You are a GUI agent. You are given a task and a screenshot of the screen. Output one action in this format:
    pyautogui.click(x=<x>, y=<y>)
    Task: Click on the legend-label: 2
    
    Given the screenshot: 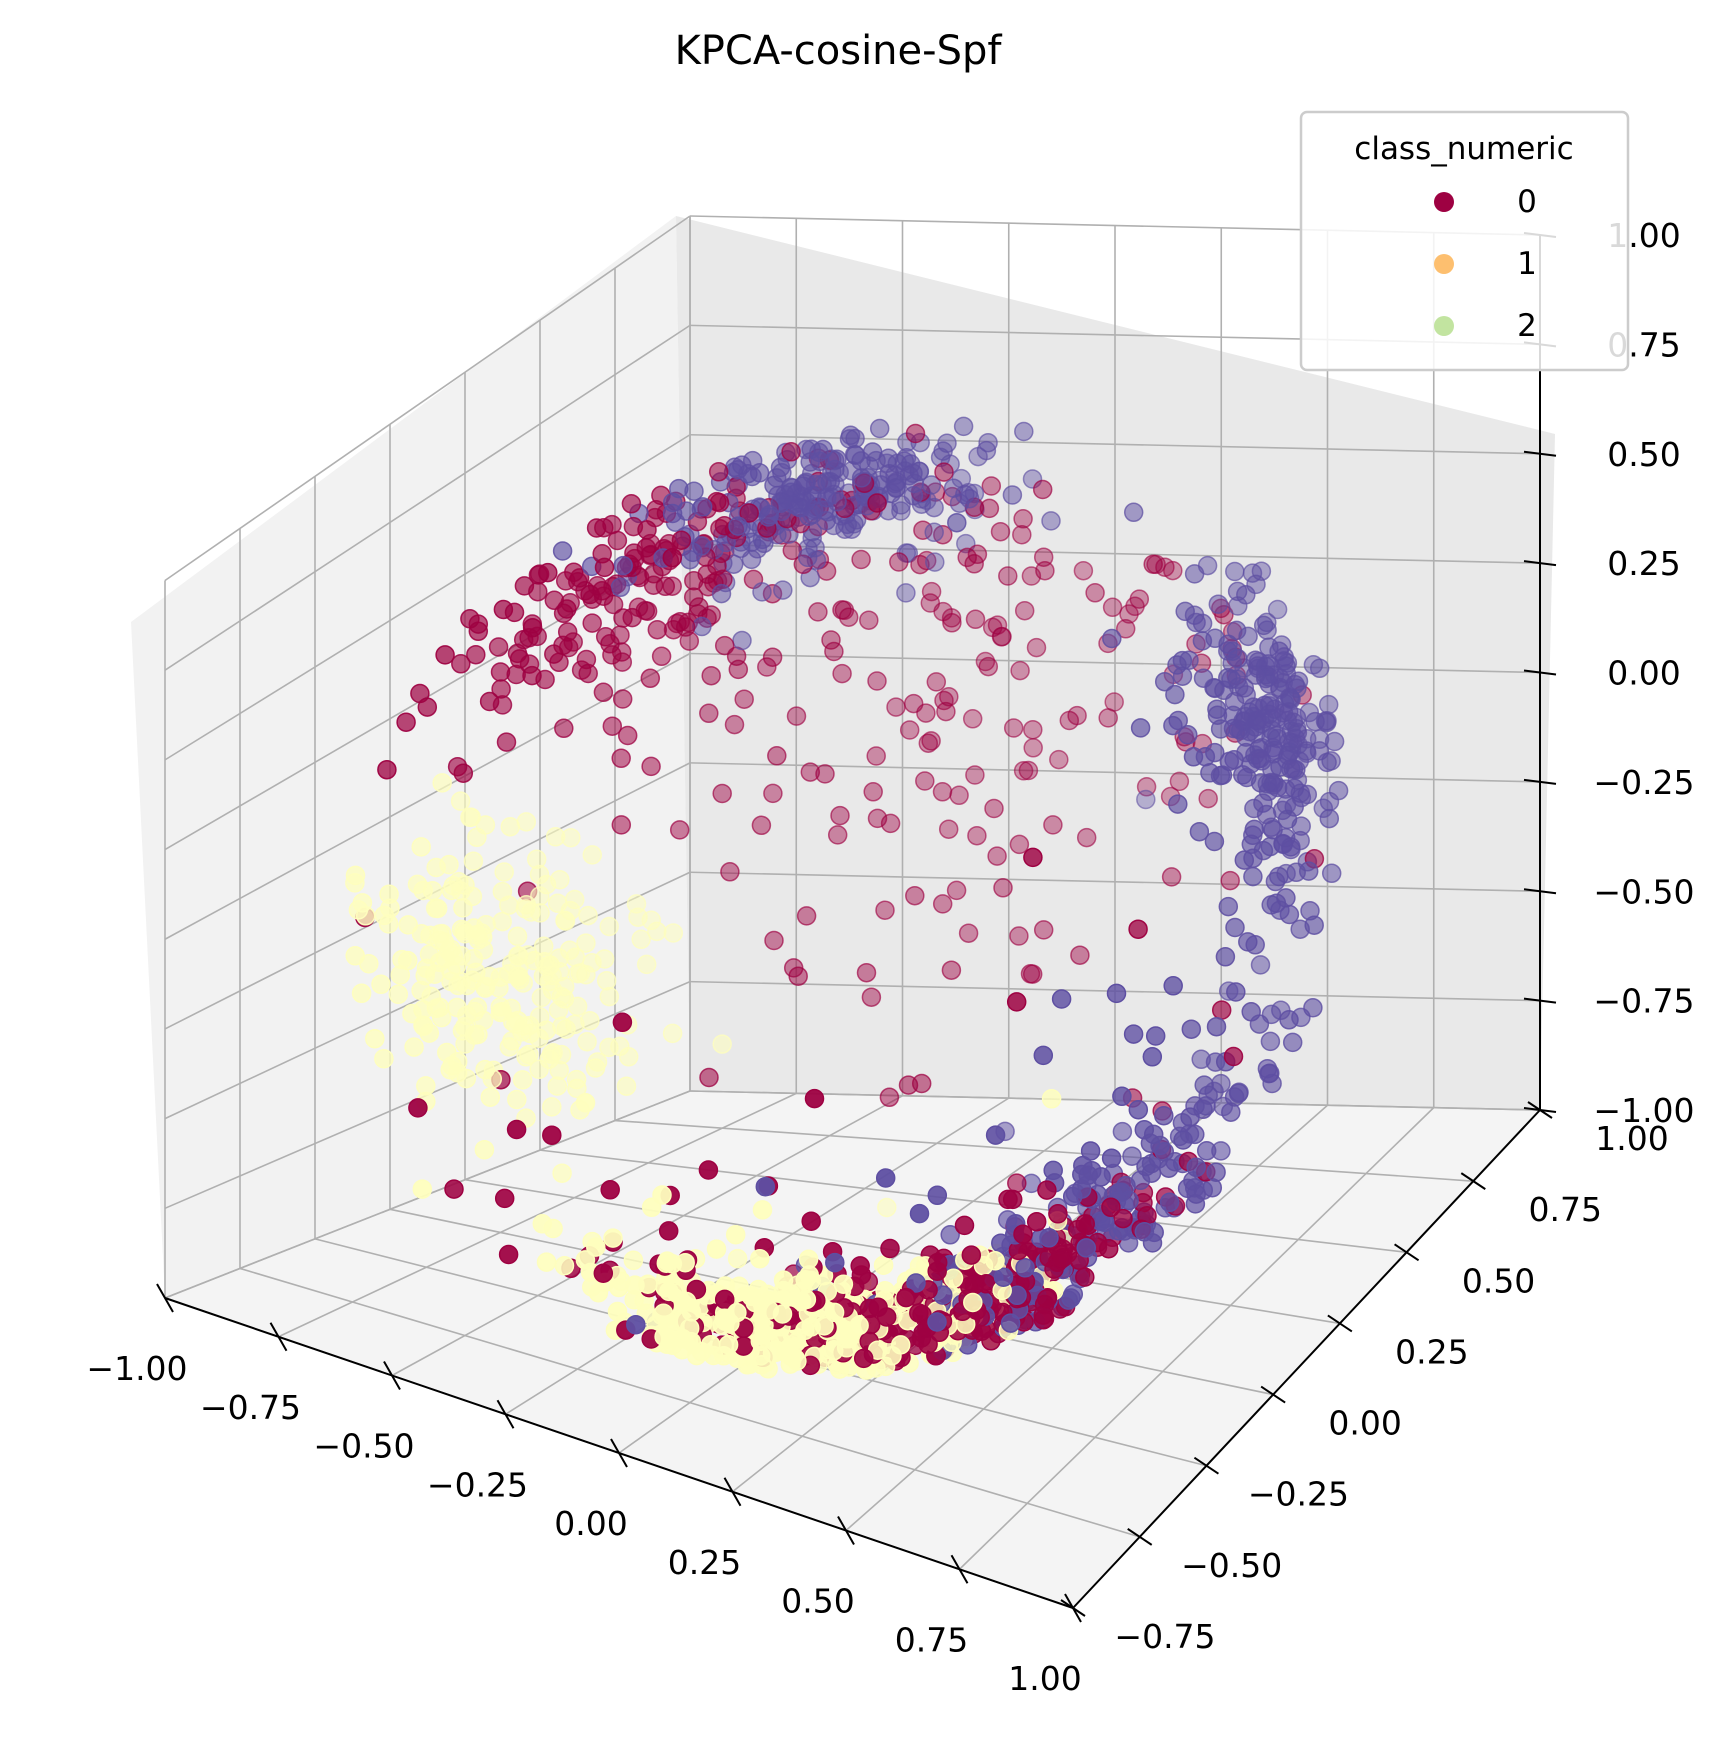 What is the action you would take?
    pyautogui.click(x=1527, y=326)
    